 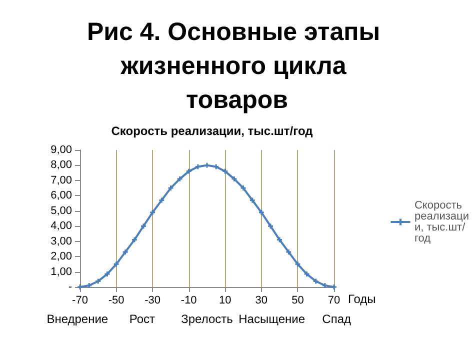 I want to click on y-tick-label: 2,00, so click(x=61, y=256).